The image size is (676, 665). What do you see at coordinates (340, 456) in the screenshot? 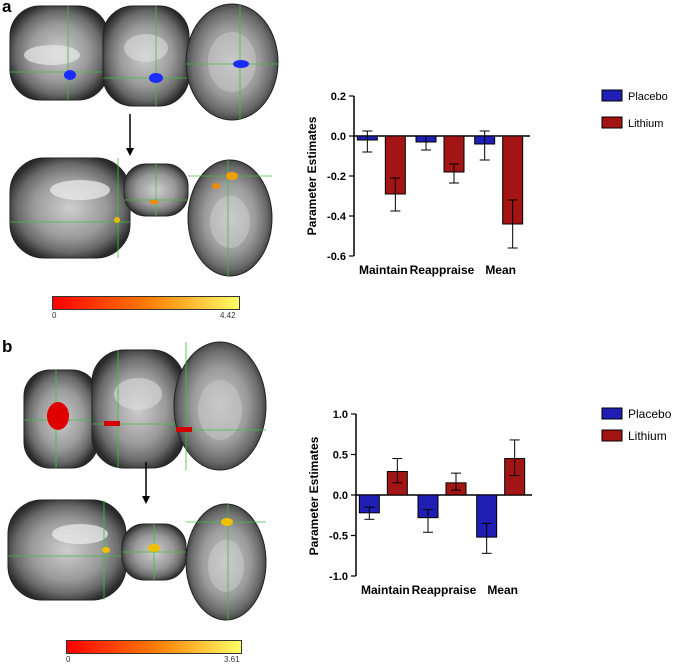
I see `y-tick-label: 0.5` at bounding box center [340, 456].